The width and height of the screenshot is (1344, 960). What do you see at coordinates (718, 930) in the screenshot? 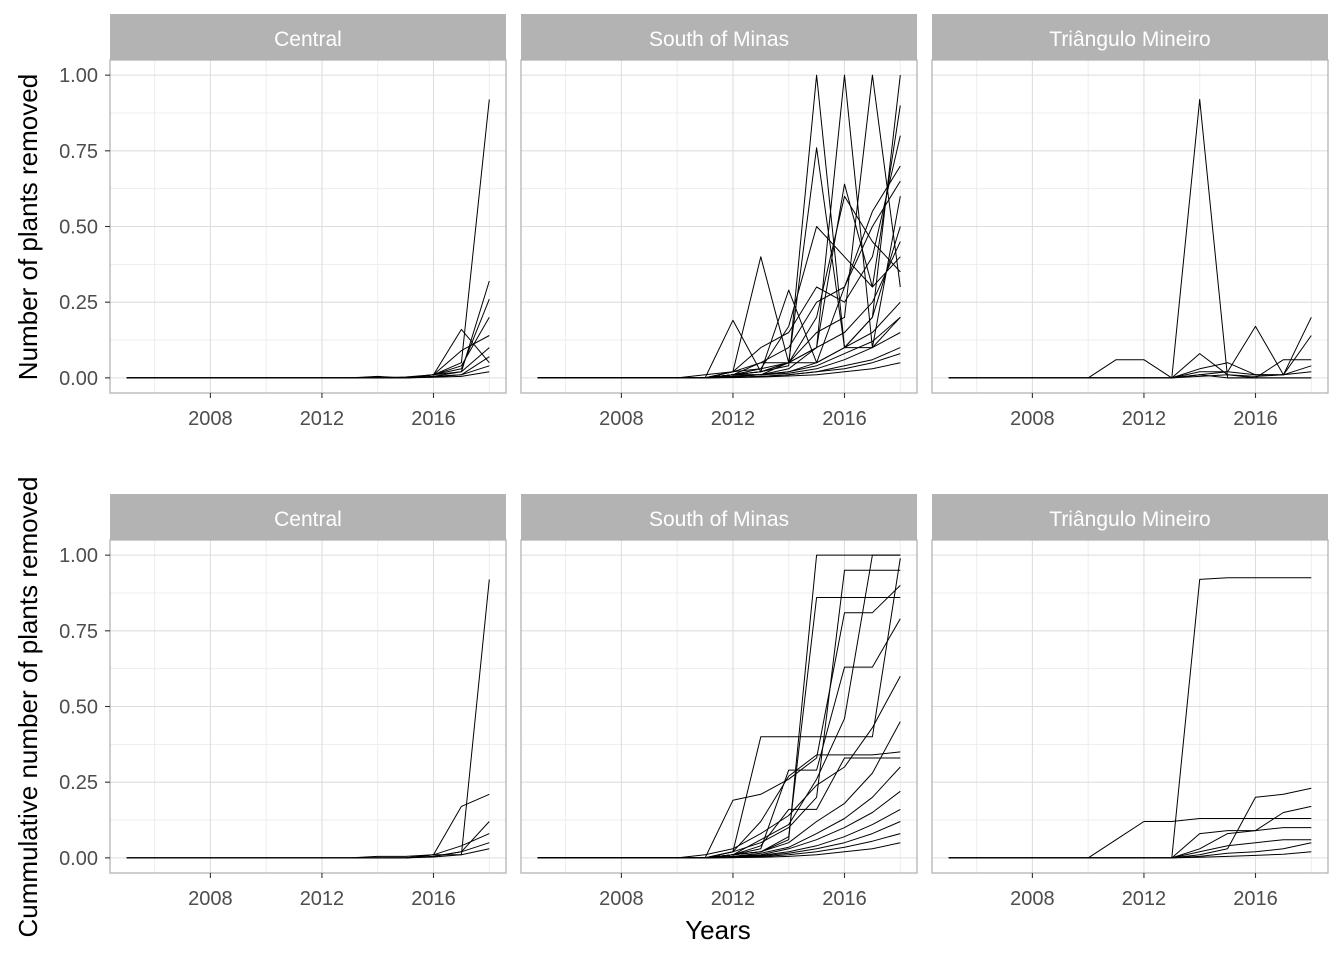
I see `x-axis-title: Years` at bounding box center [718, 930].